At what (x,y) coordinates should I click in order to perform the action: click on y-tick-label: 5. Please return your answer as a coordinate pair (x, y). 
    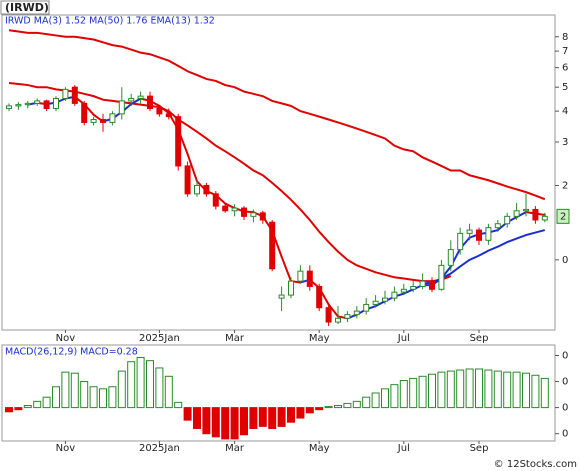
    Looking at the image, I should click on (565, 87).